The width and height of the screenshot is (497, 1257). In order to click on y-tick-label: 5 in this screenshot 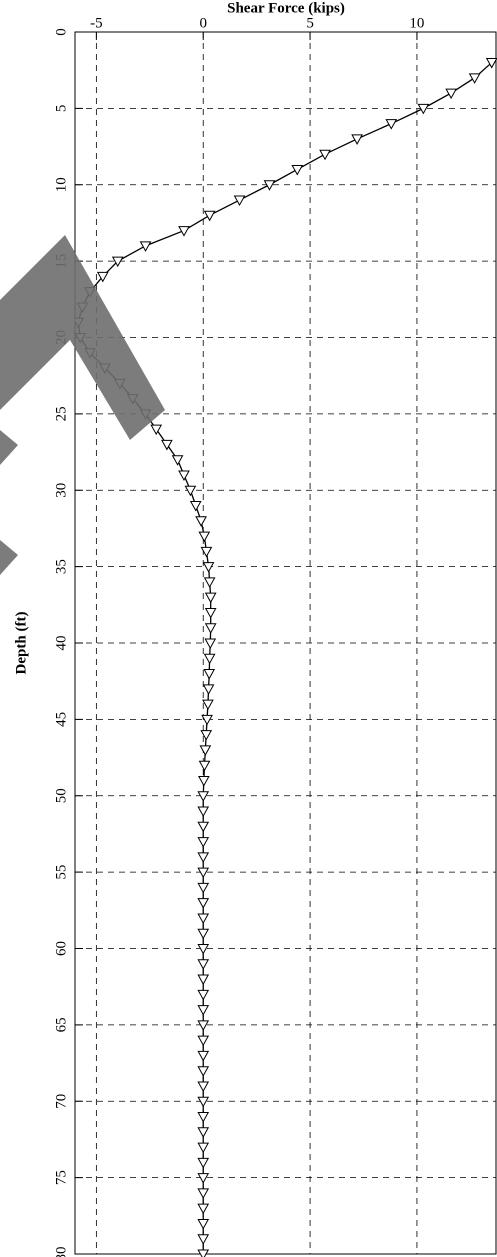, I will do `click(61, 109)`.